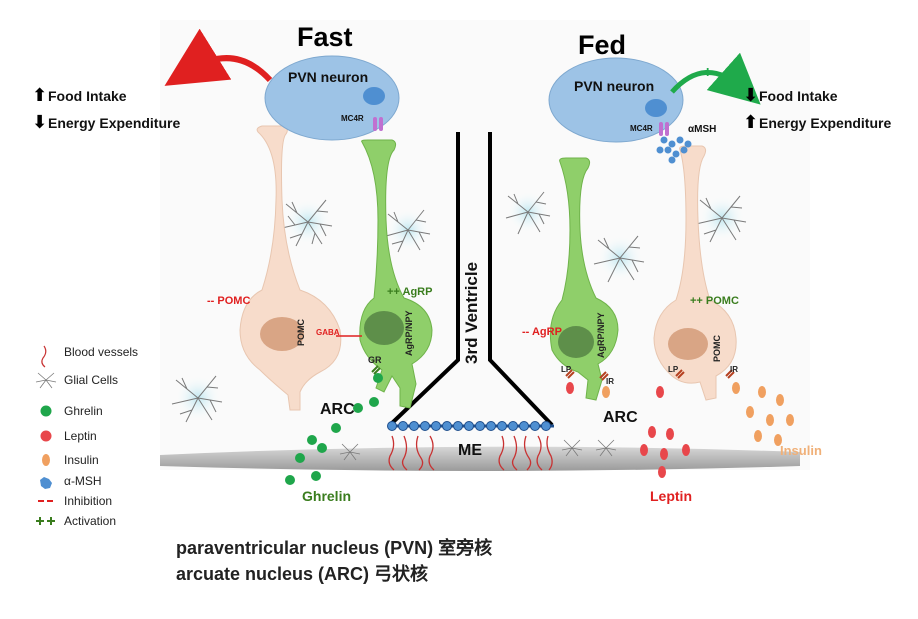 Image resolution: width=918 pixels, height=619 pixels. Describe the element at coordinates (332, 98) in the screenshot. I see `fast-pvn-neuron` at that location.